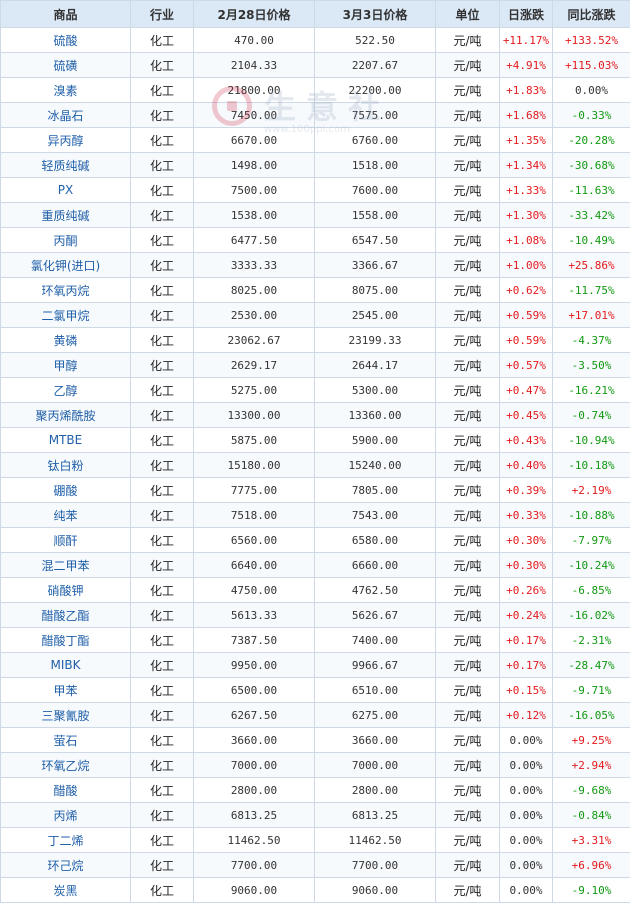 The height and width of the screenshot is (905, 630). Describe the element at coordinates (375, 665) in the screenshot. I see `price-mar3-cell: 9966.67` at that location.